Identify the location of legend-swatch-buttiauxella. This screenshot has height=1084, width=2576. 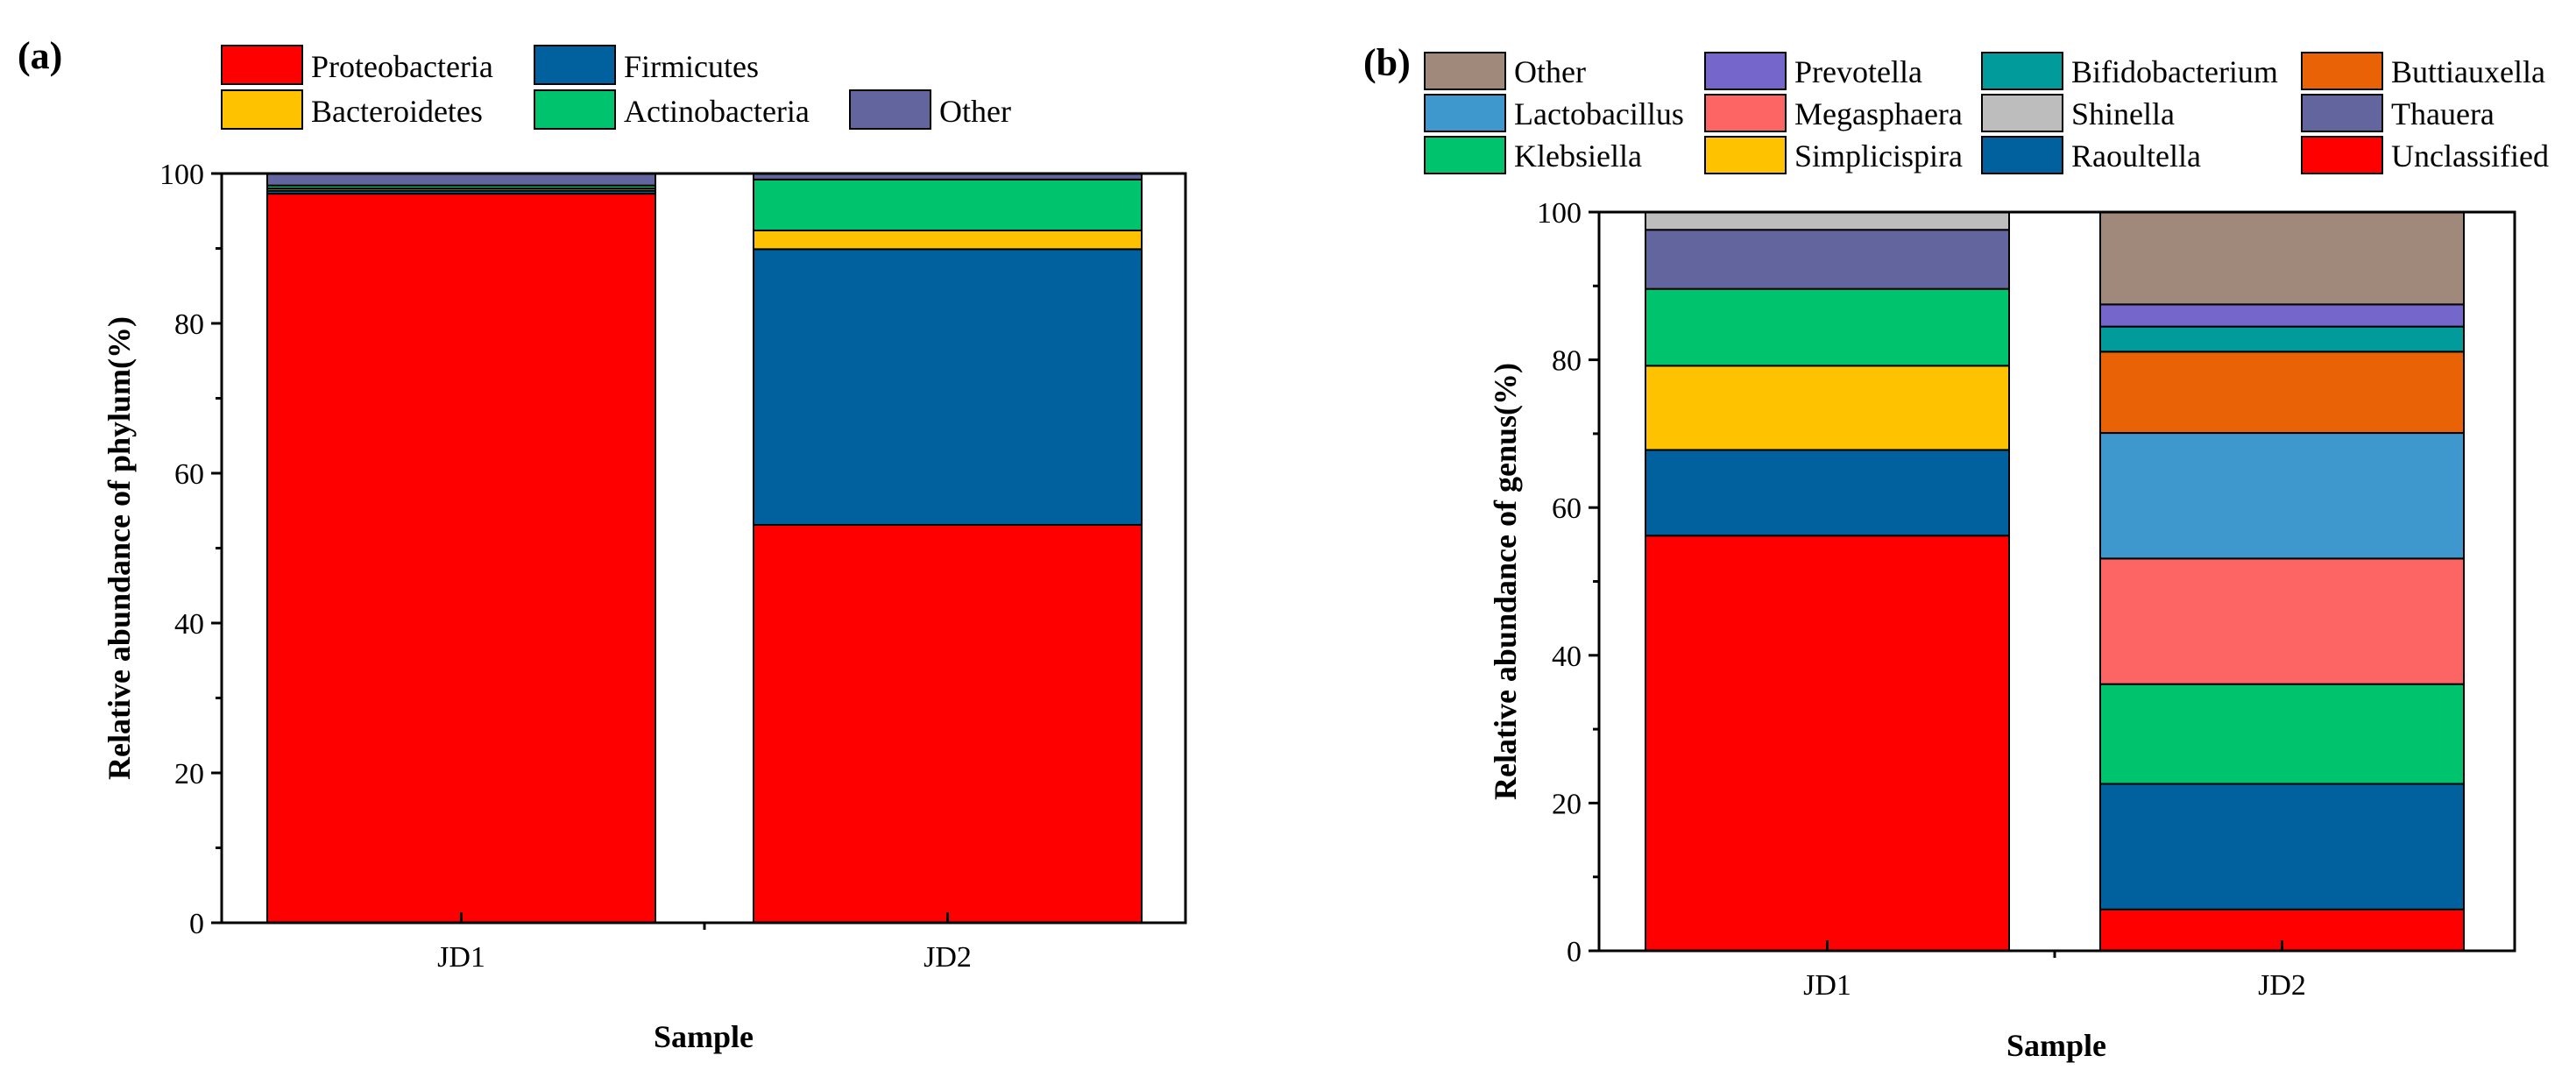
(2342, 71).